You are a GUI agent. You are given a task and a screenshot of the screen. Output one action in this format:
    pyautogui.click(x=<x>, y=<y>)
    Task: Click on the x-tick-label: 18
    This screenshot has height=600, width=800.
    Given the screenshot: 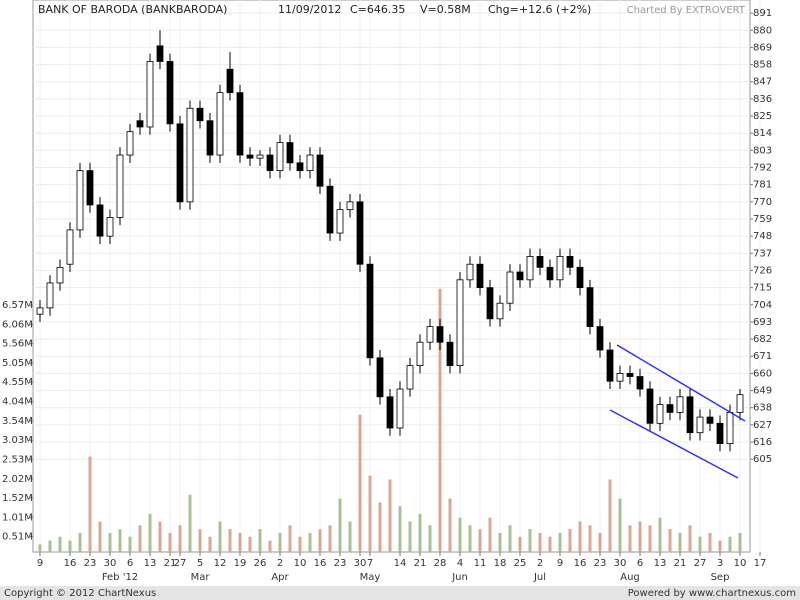 What is the action you would take?
    pyautogui.click(x=500, y=563)
    